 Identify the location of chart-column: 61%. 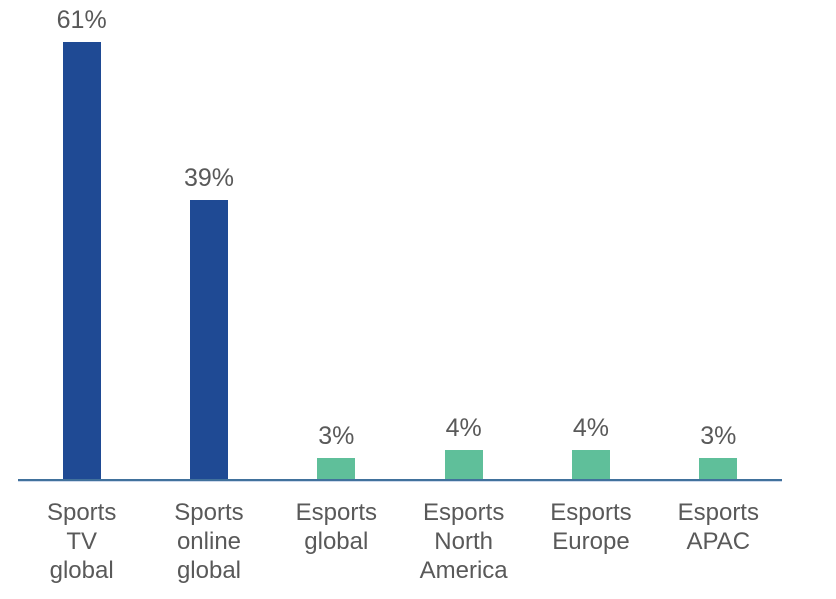
(81, 239).